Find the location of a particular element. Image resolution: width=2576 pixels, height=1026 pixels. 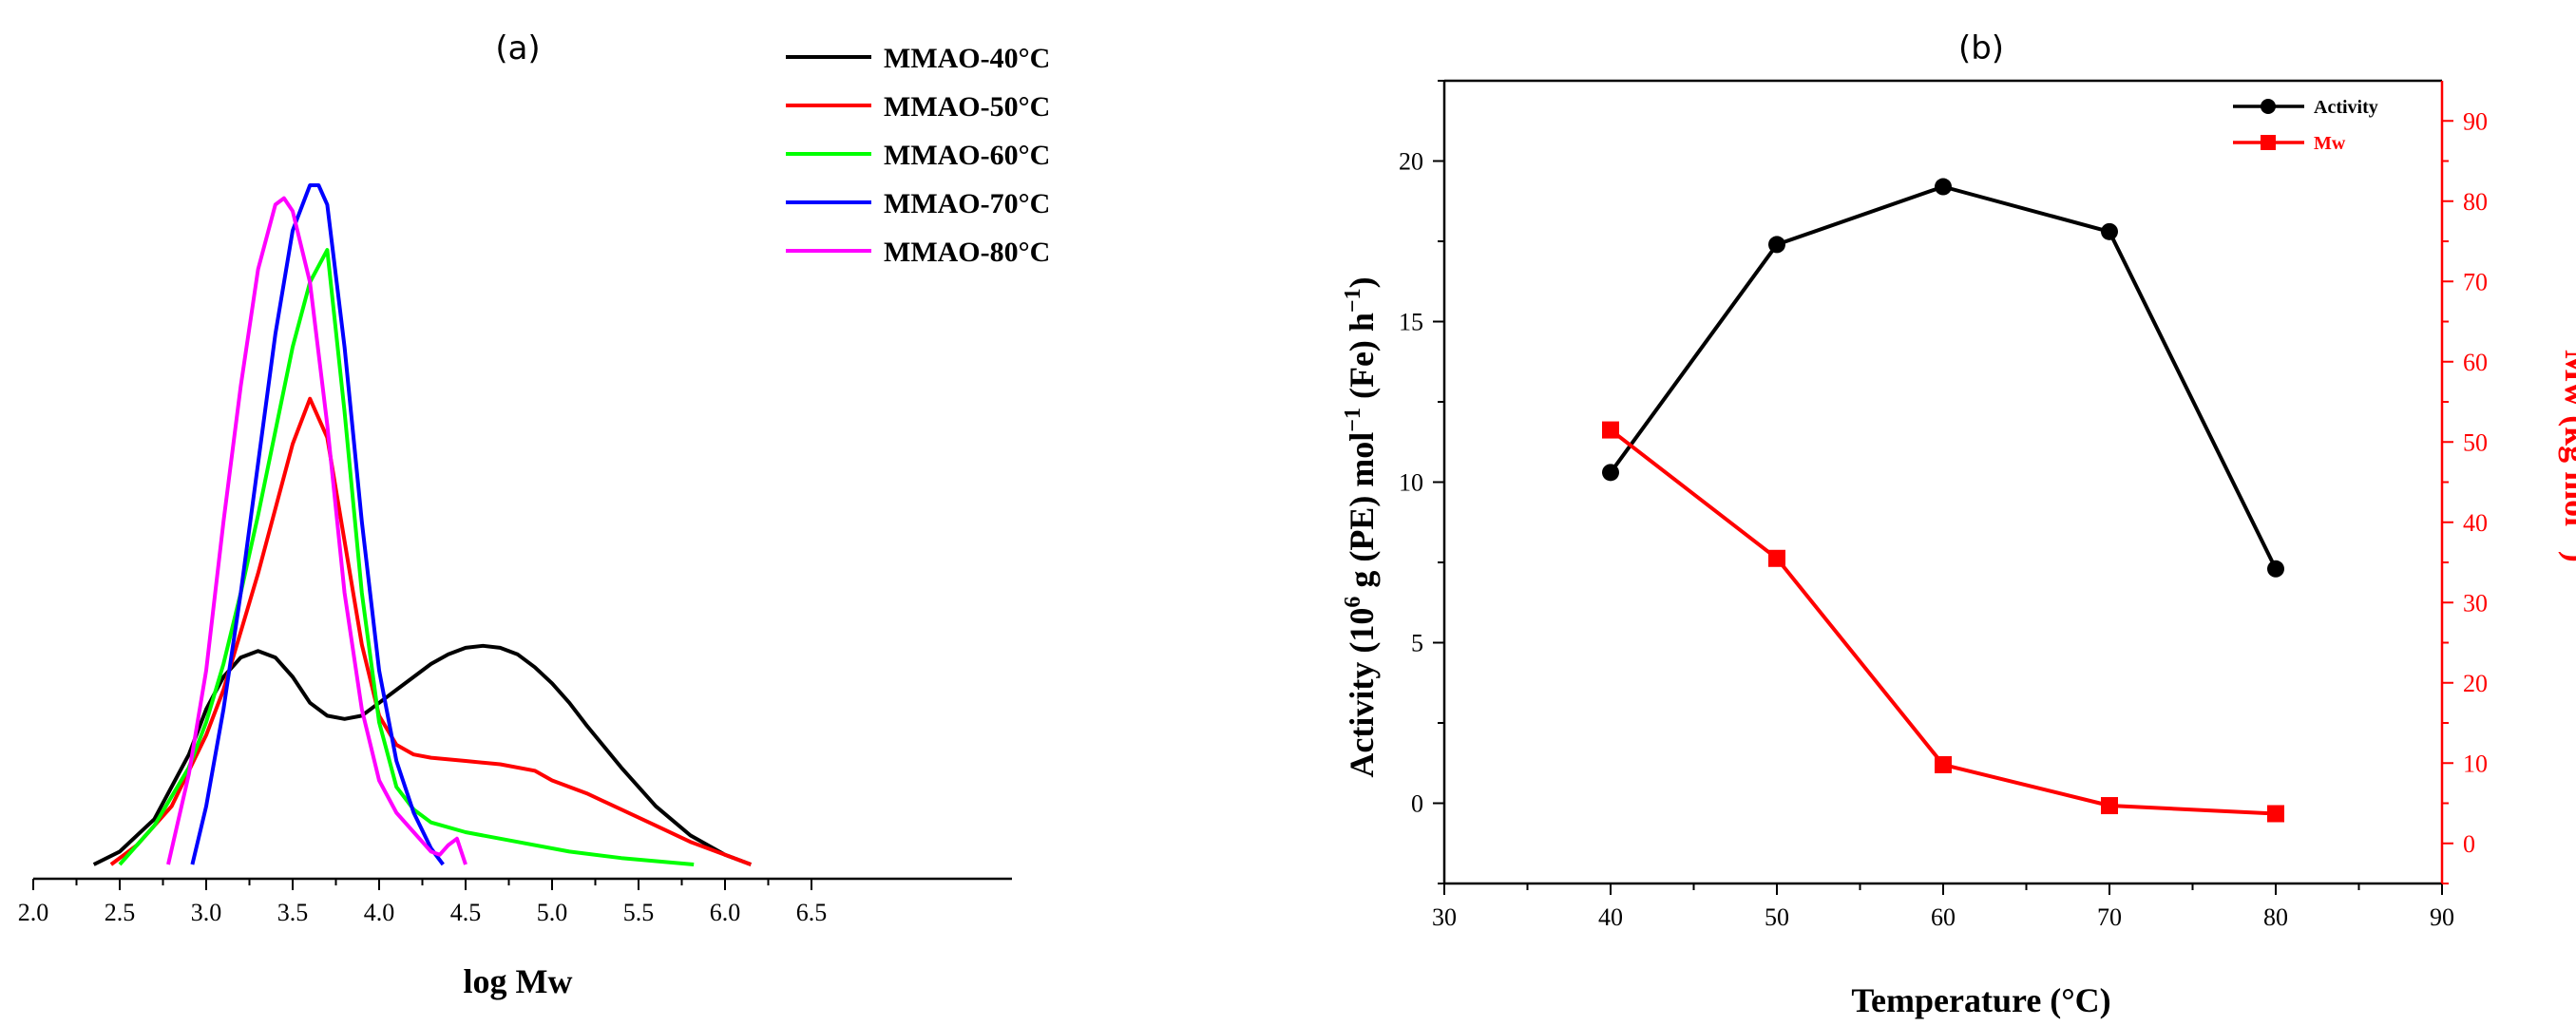

right-y-tick-label: 50 is located at coordinates (2475, 442).